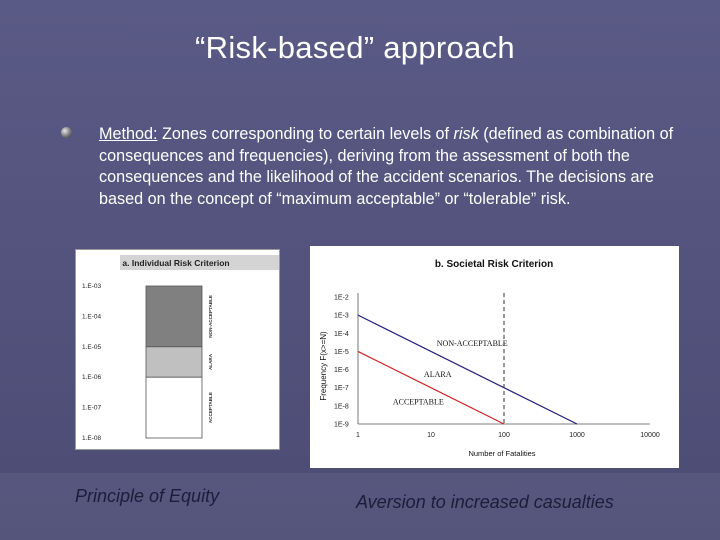 The image size is (720, 540). Describe the element at coordinates (147, 496) in the screenshot. I see `caption-principle-of-equity: Principle of Equity` at that location.